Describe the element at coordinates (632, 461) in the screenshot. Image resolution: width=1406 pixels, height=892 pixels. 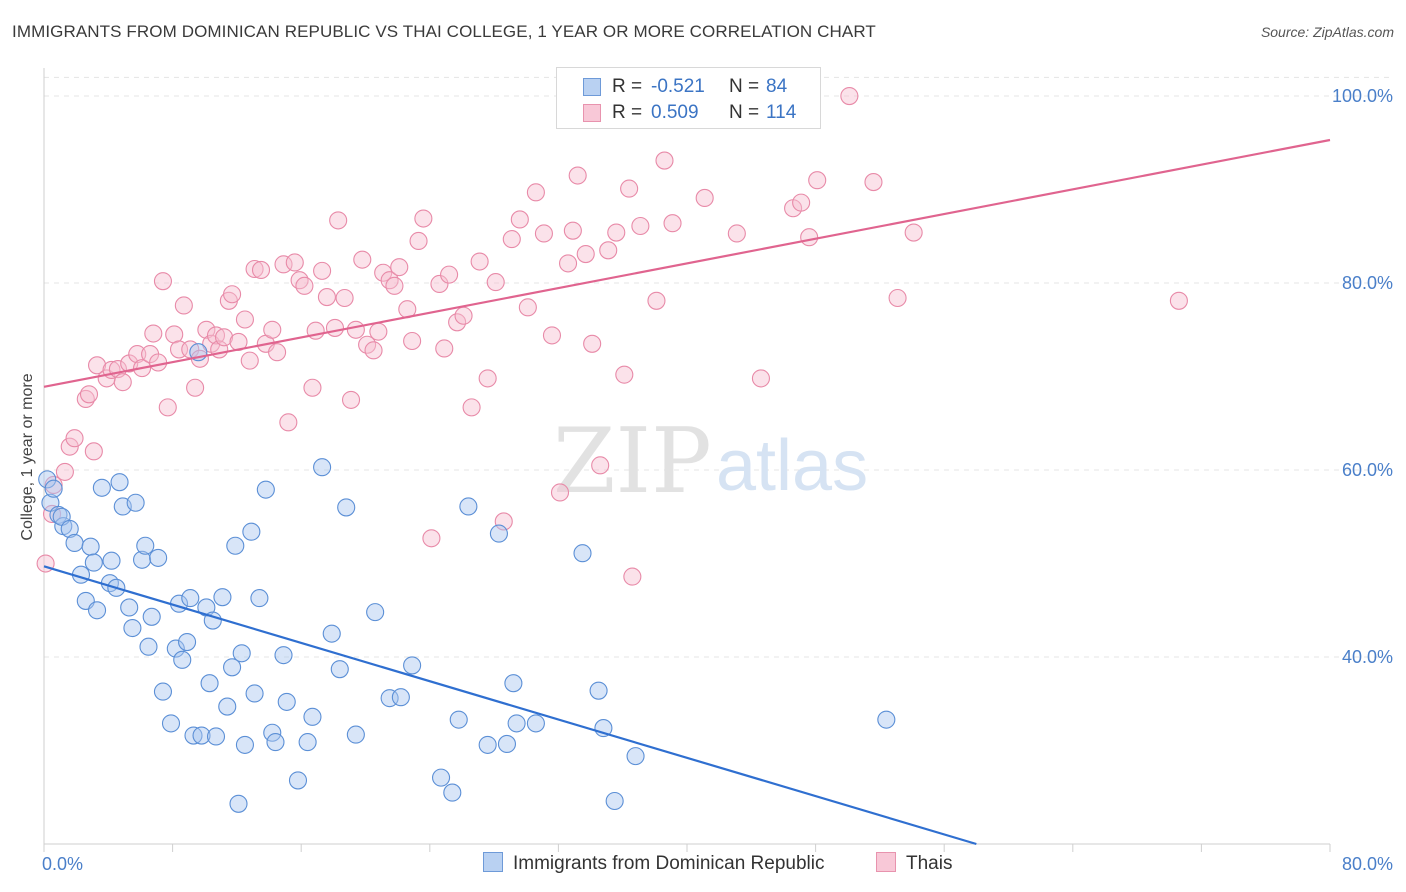
I see `watermark-zip: ZIP` at that location.